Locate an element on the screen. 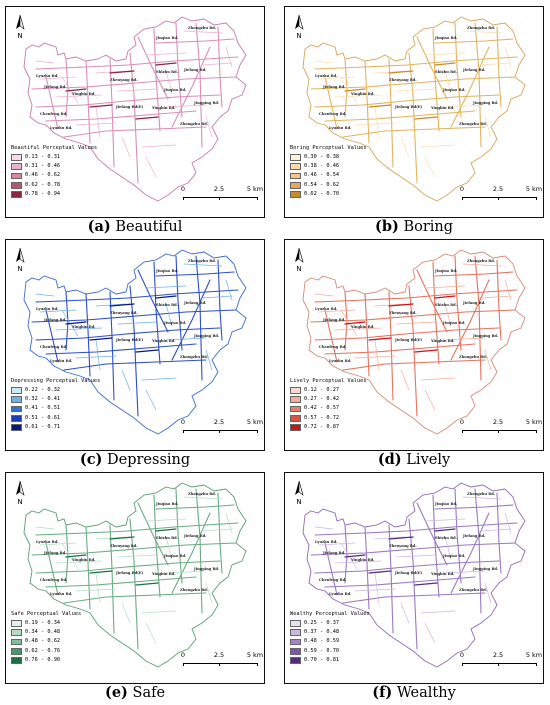 The height and width of the screenshot is (705, 550). scale-bar: 0 2.5 5 km is located at coordinates (500, 195).